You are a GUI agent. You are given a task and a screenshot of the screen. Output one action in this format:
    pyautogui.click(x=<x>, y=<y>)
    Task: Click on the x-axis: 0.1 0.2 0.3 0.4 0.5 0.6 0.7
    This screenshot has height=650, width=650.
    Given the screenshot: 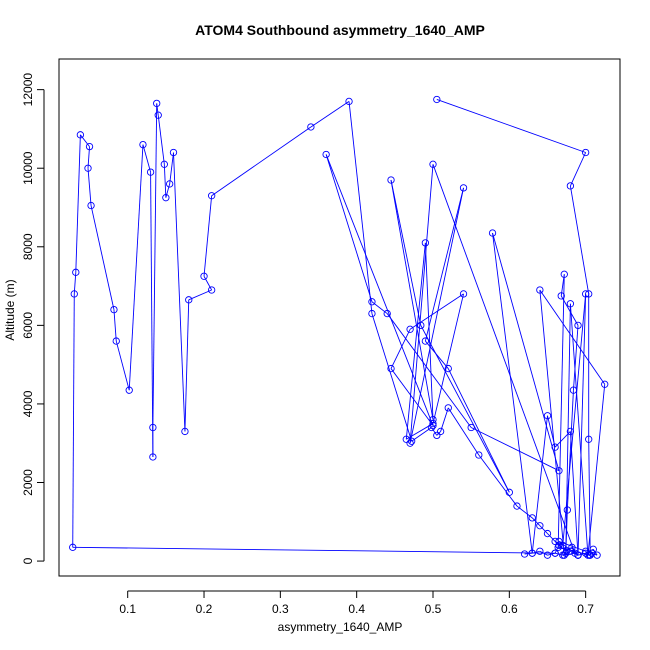 What is the action you would take?
    pyautogui.click(x=356, y=603)
    